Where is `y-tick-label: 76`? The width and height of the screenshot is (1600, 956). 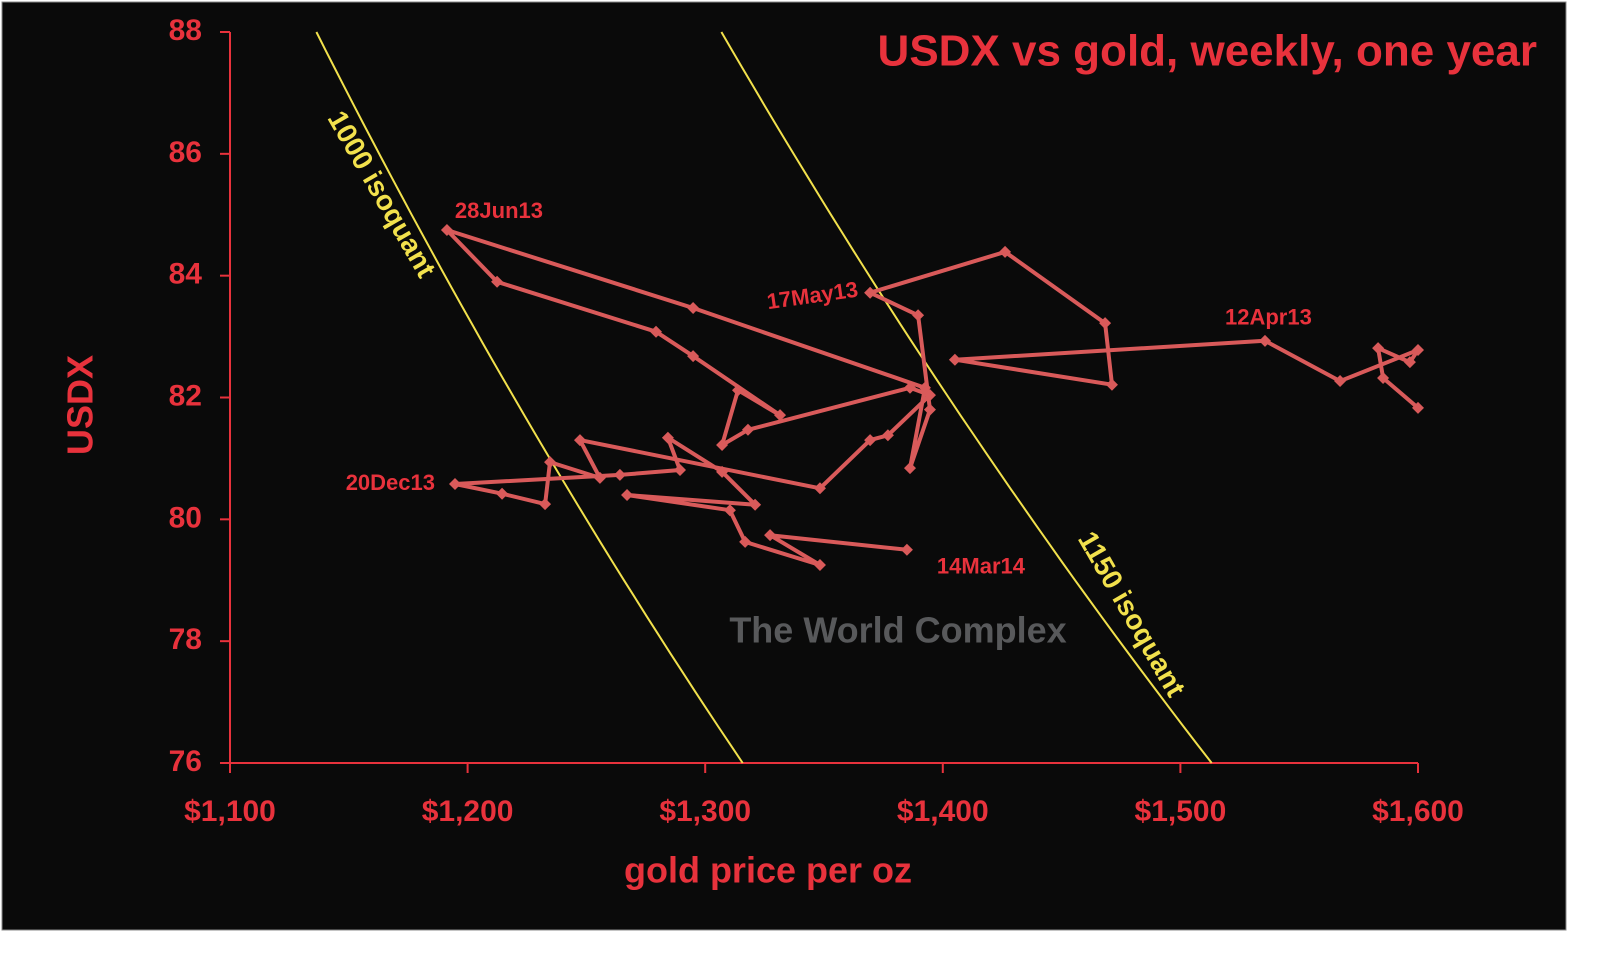
y-tick-label: 76 is located at coordinates (185, 761).